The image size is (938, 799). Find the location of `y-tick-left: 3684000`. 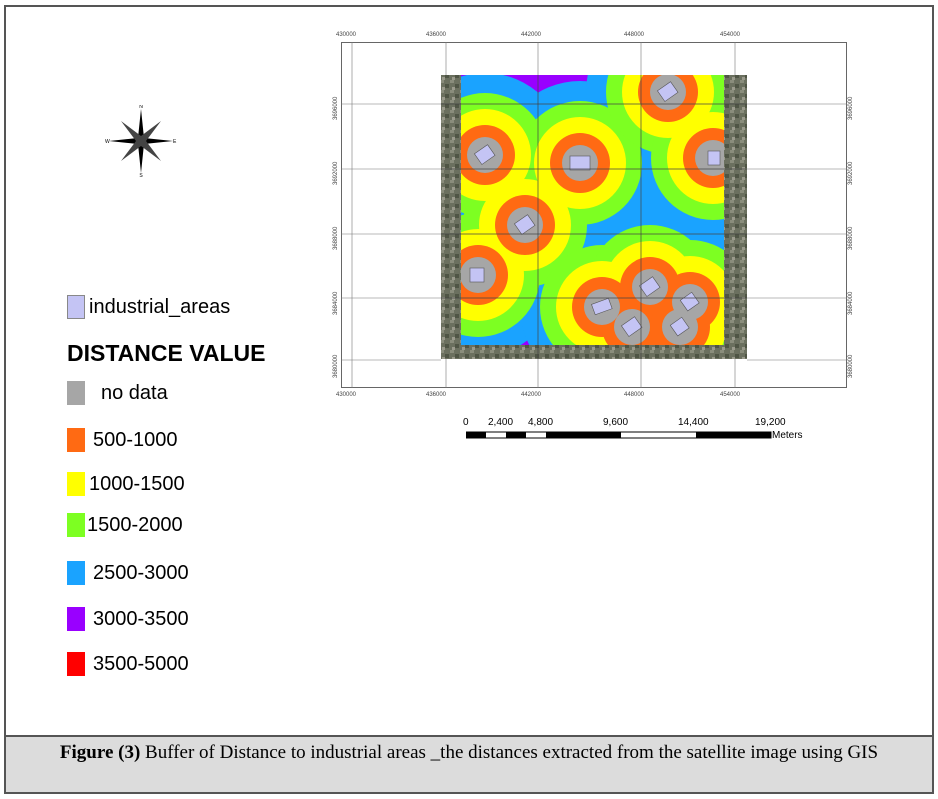

y-tick-left: 3684000 is located at coordinates (336, 303).